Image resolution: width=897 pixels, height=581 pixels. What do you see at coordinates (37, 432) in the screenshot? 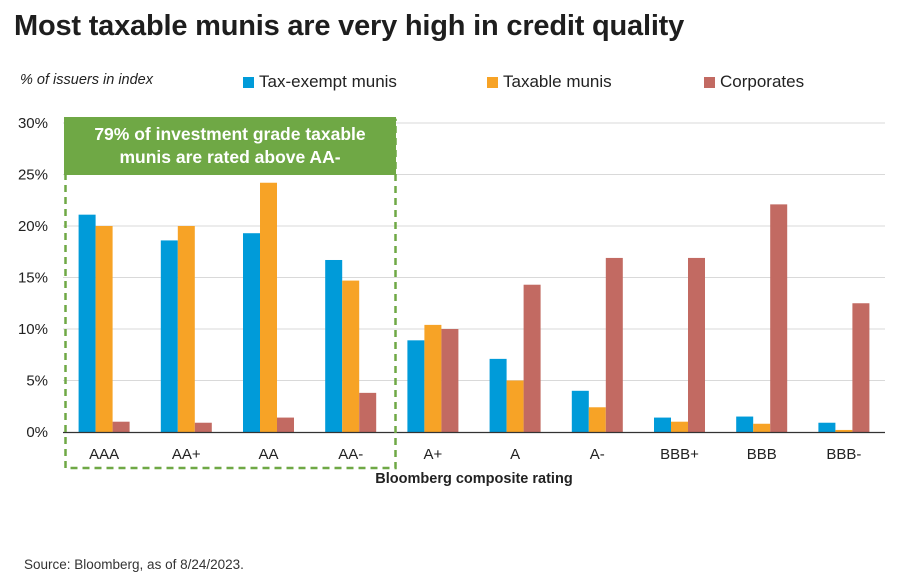
I see `y-tick-label: 0%` at bounding box center [37, 432].